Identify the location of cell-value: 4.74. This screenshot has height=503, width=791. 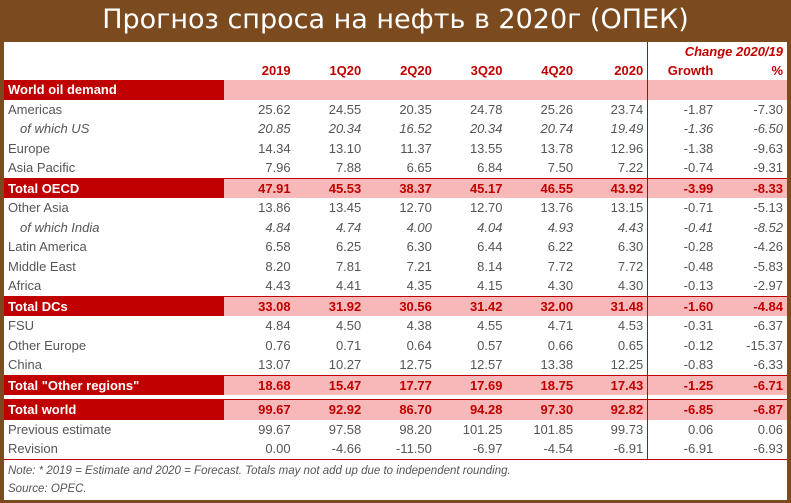
(348, 227).